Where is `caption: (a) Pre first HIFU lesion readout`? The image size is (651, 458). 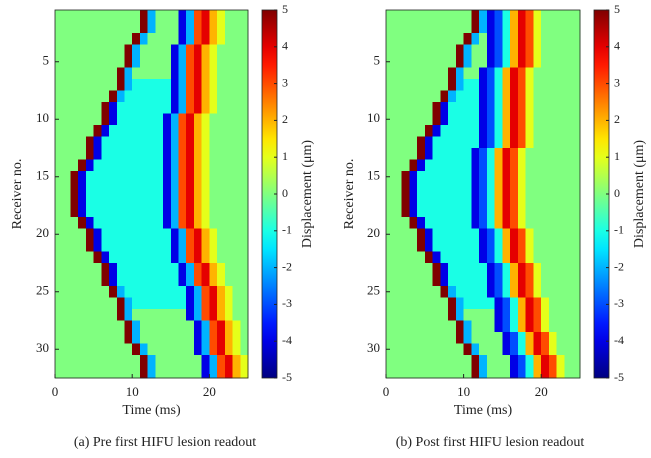
caption: (a) Pre first HIFU lesion readout is located at coordinates (165, 442).